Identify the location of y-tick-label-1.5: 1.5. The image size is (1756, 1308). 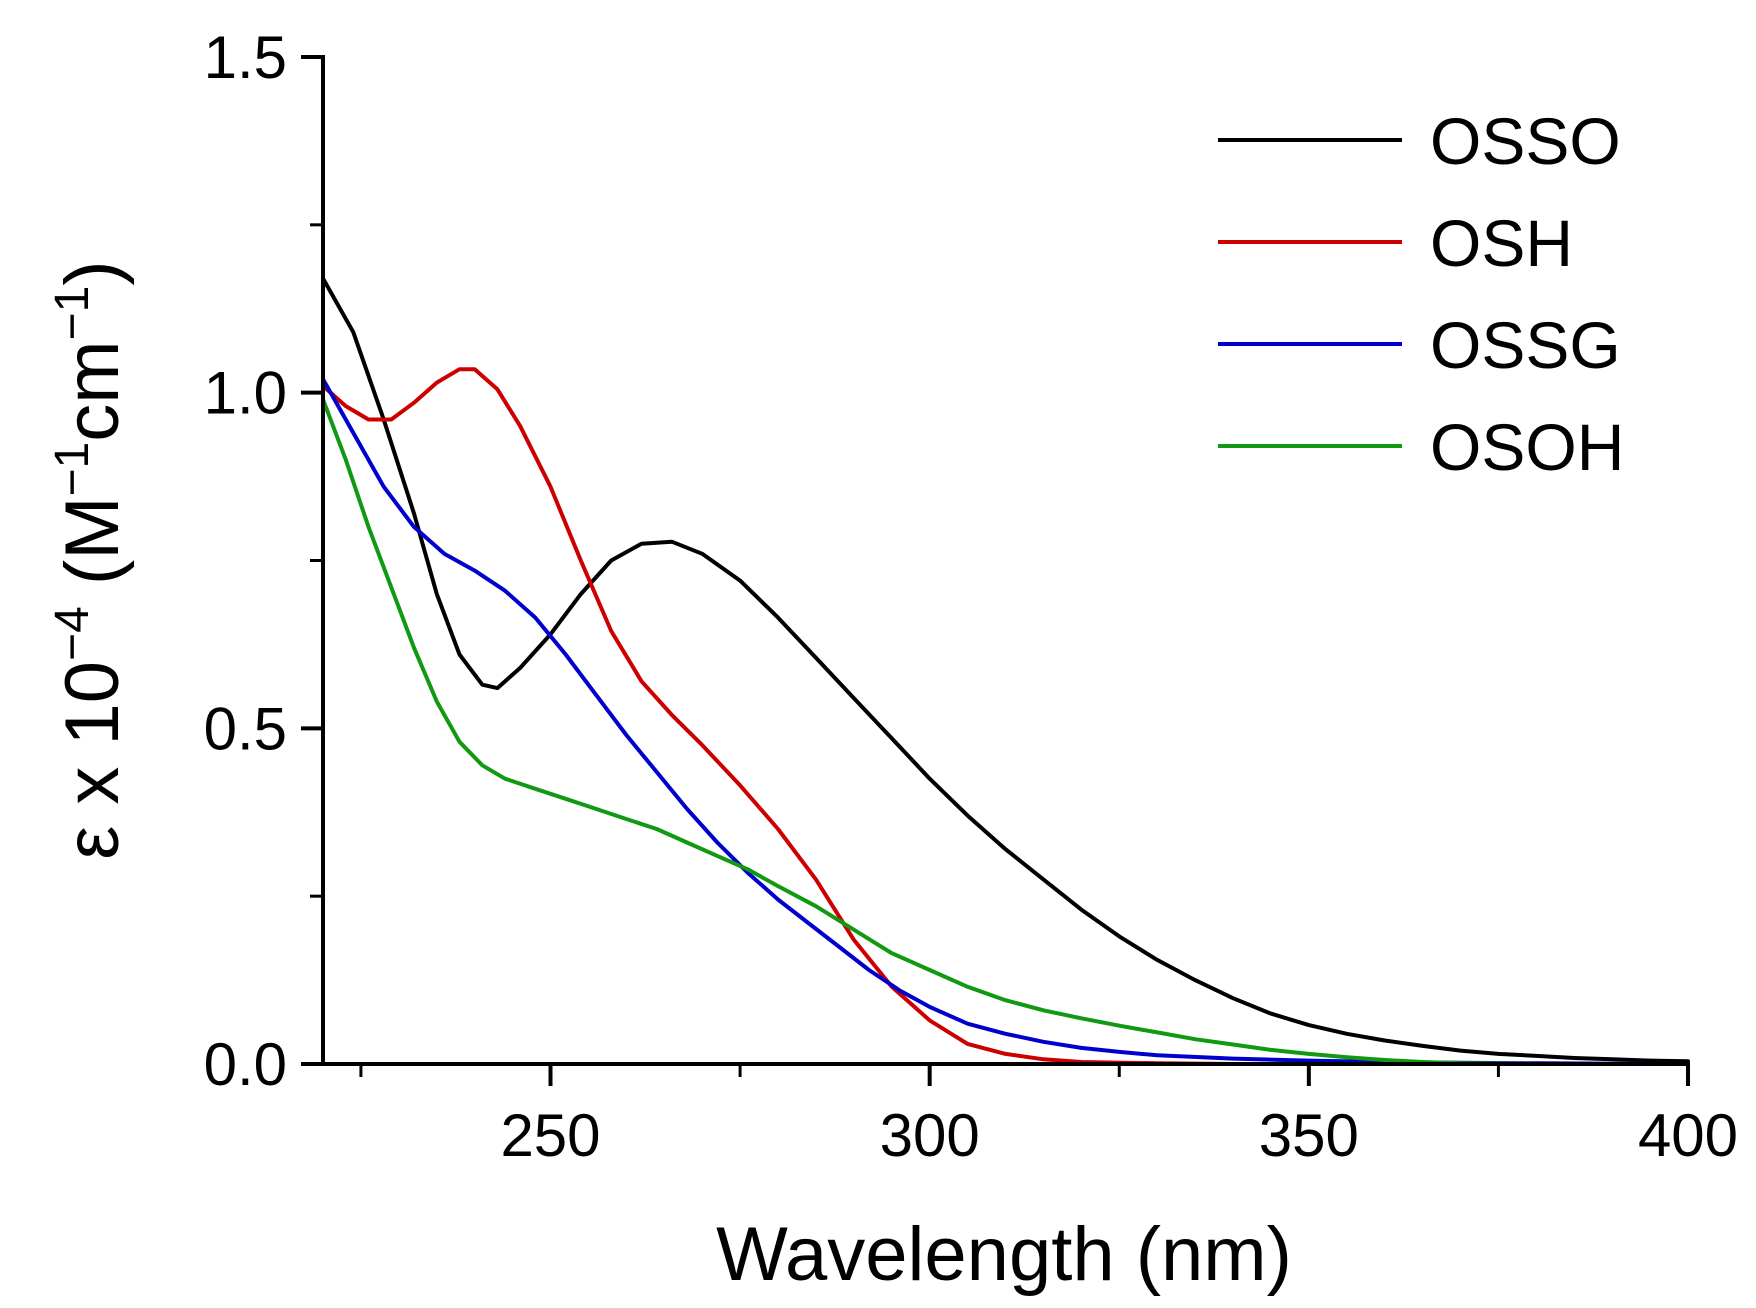
(245, 57).